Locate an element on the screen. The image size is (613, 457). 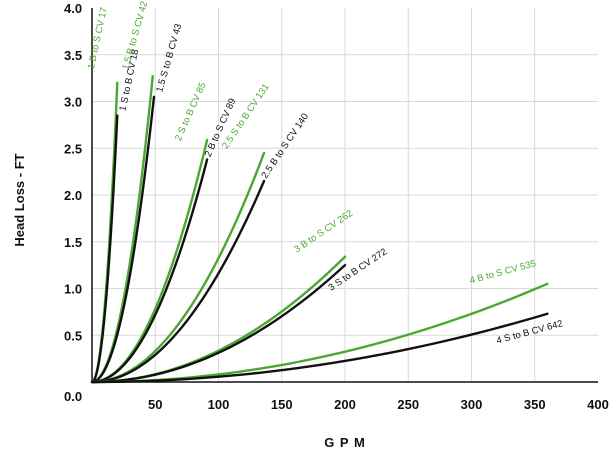
y-axis-ticks: 0.0 0.5 1.0 1.5 2.0 2.5 3.0 3.5 4.0 is located at coordinates (73, 202).